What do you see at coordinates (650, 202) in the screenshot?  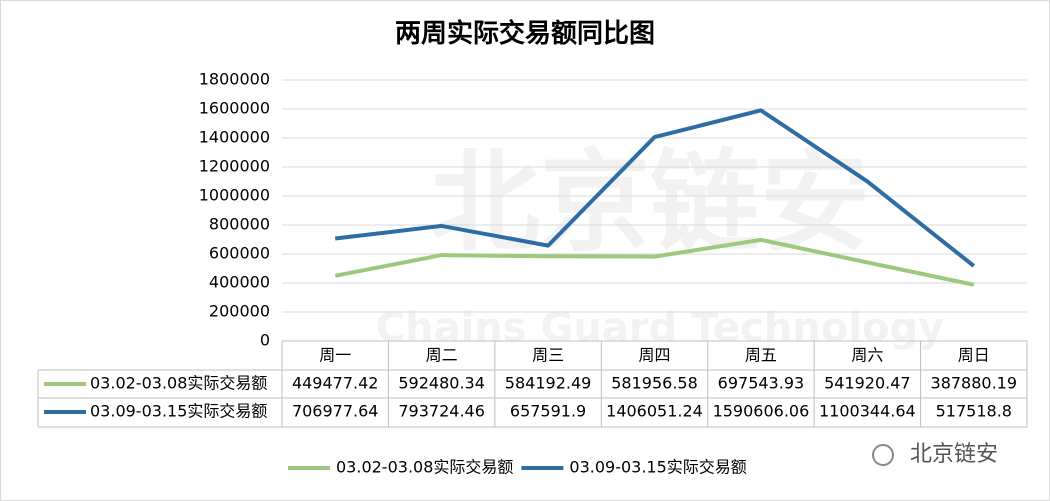 I see `background-watermark: 北京链安` at bounding box center [650, 202].